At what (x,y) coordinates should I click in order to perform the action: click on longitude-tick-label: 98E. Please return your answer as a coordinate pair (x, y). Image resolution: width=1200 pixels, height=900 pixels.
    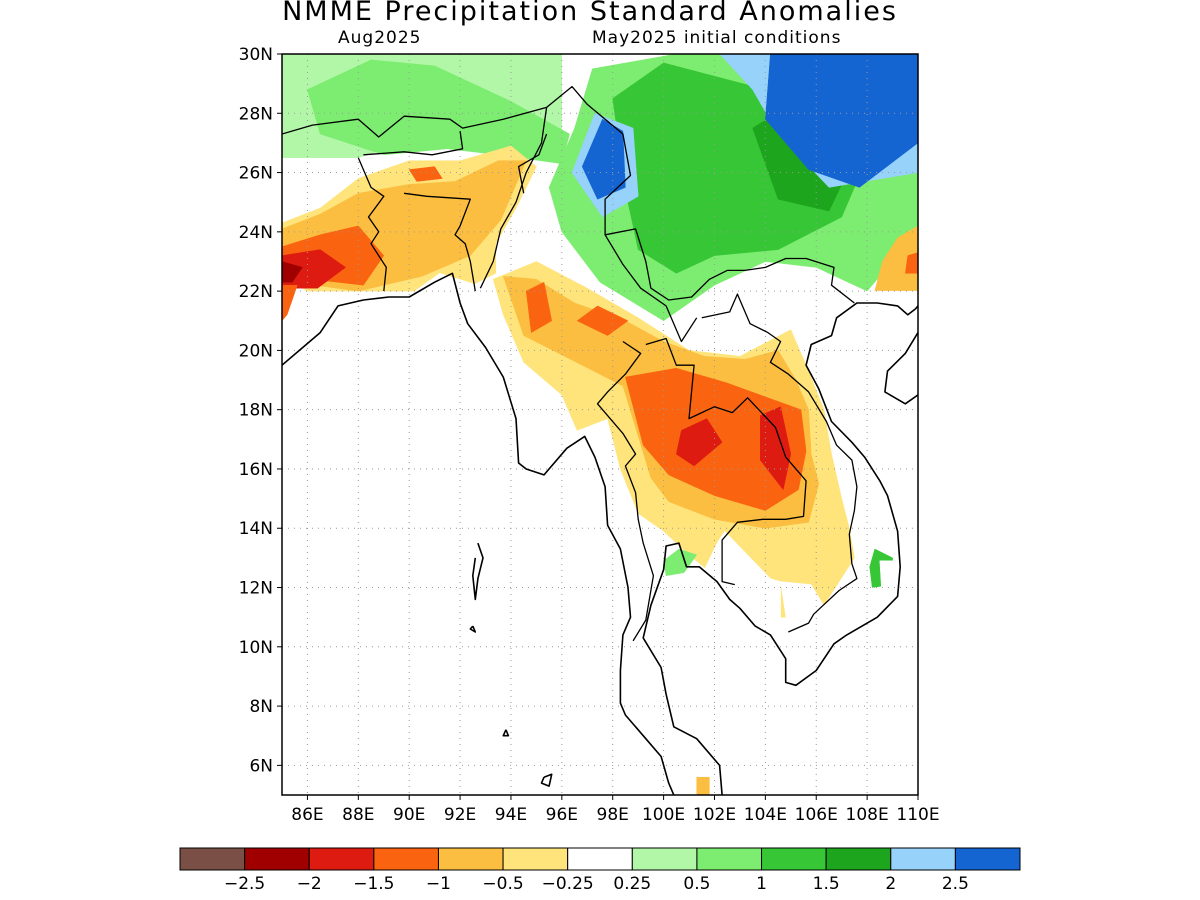
    Looking at the image, I should click on (613, 815).